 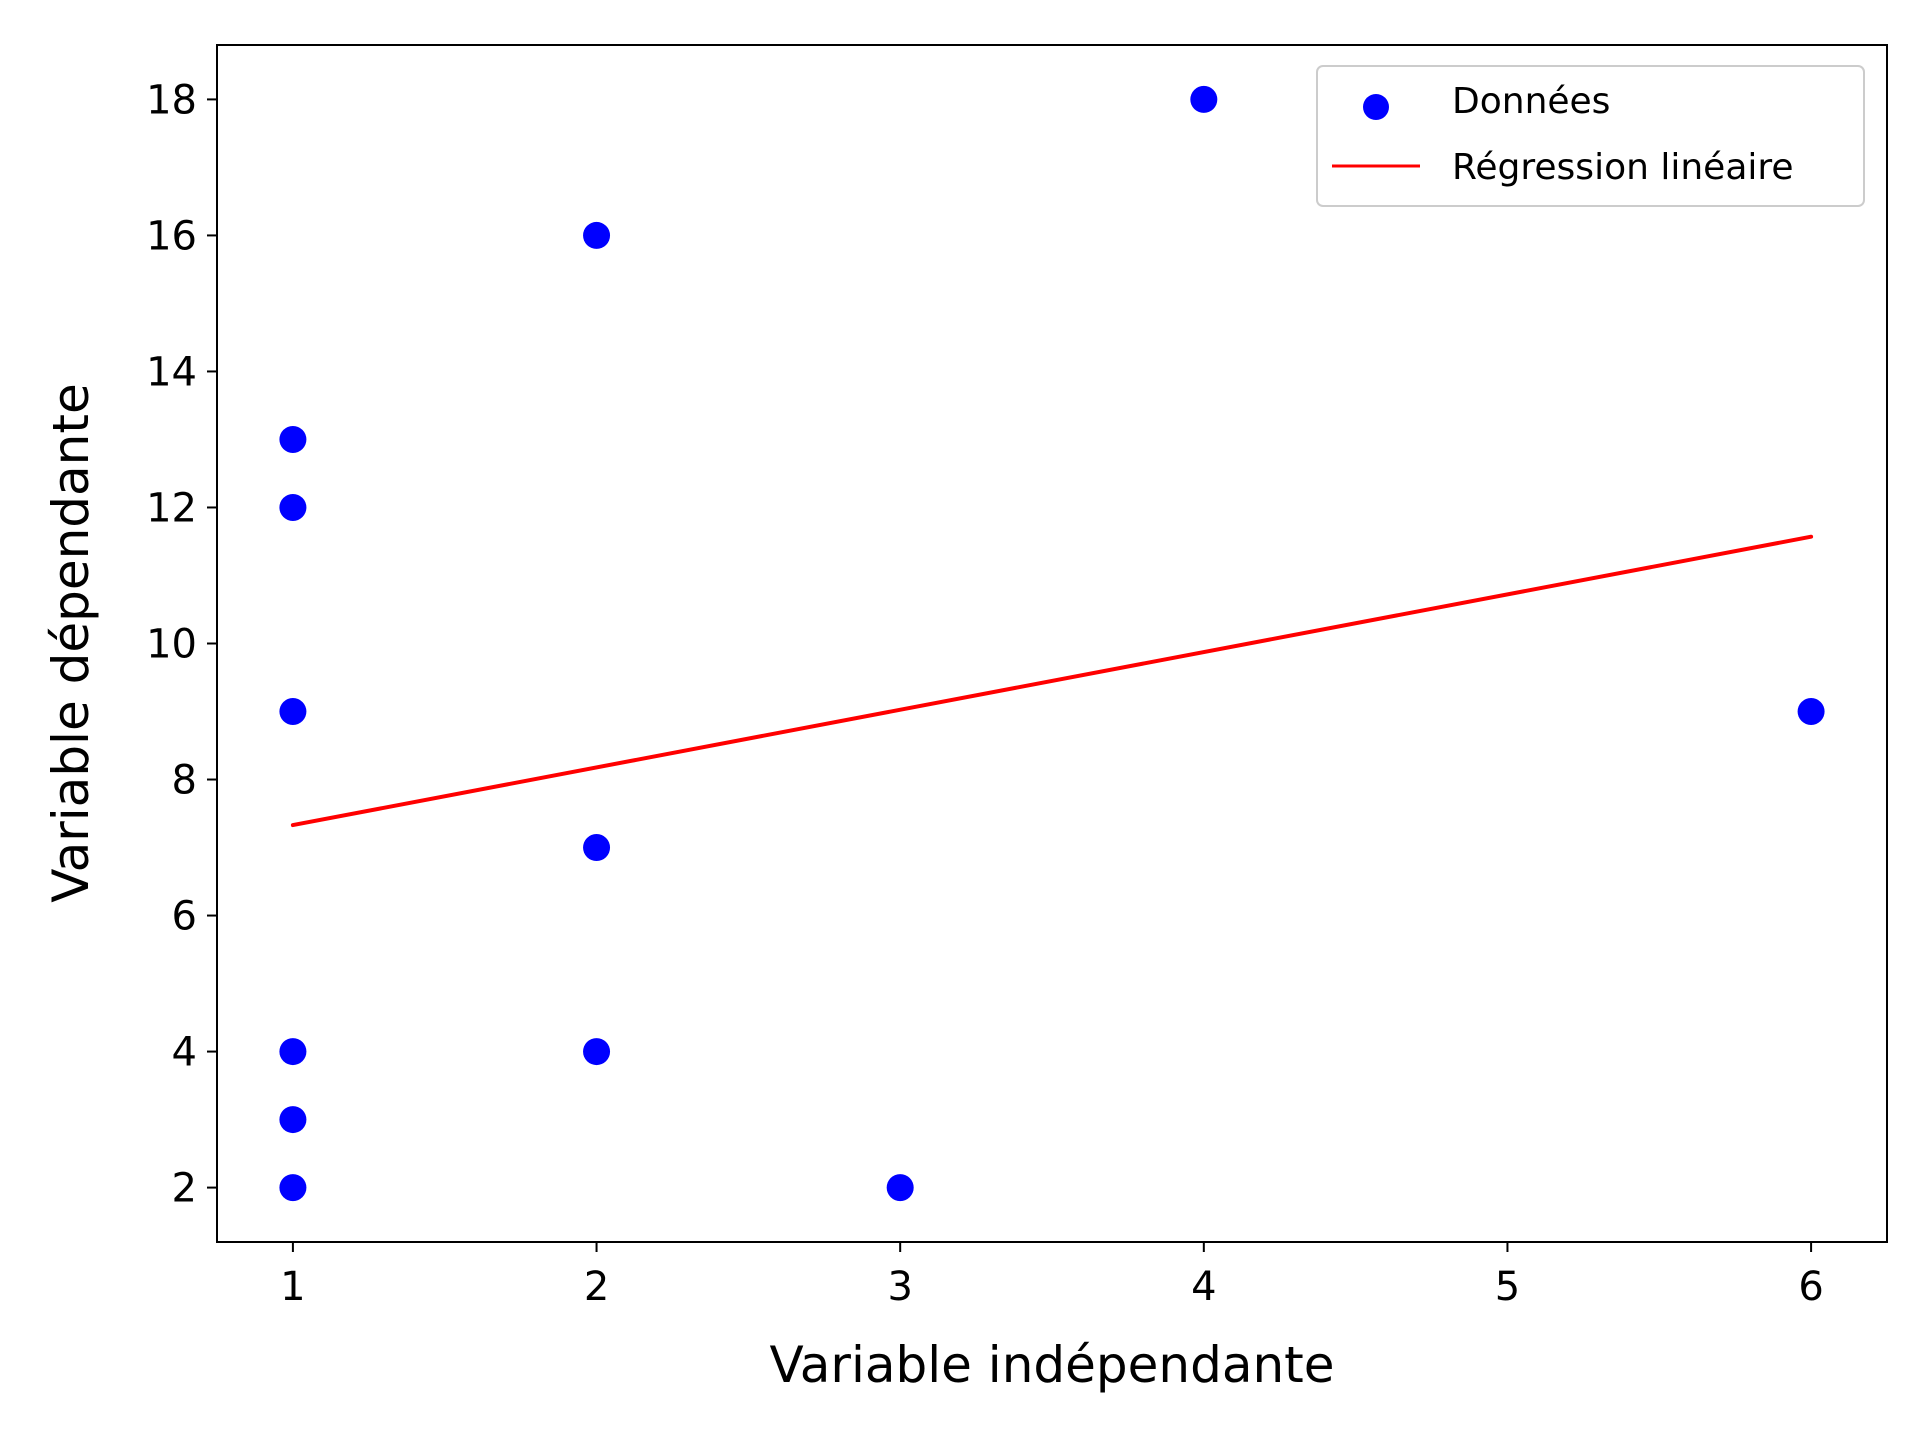 What do you see at coordinates (184, 1189) in the screenshot?
I see `y-tick-label: 2` at bounding box center [184, 1189].